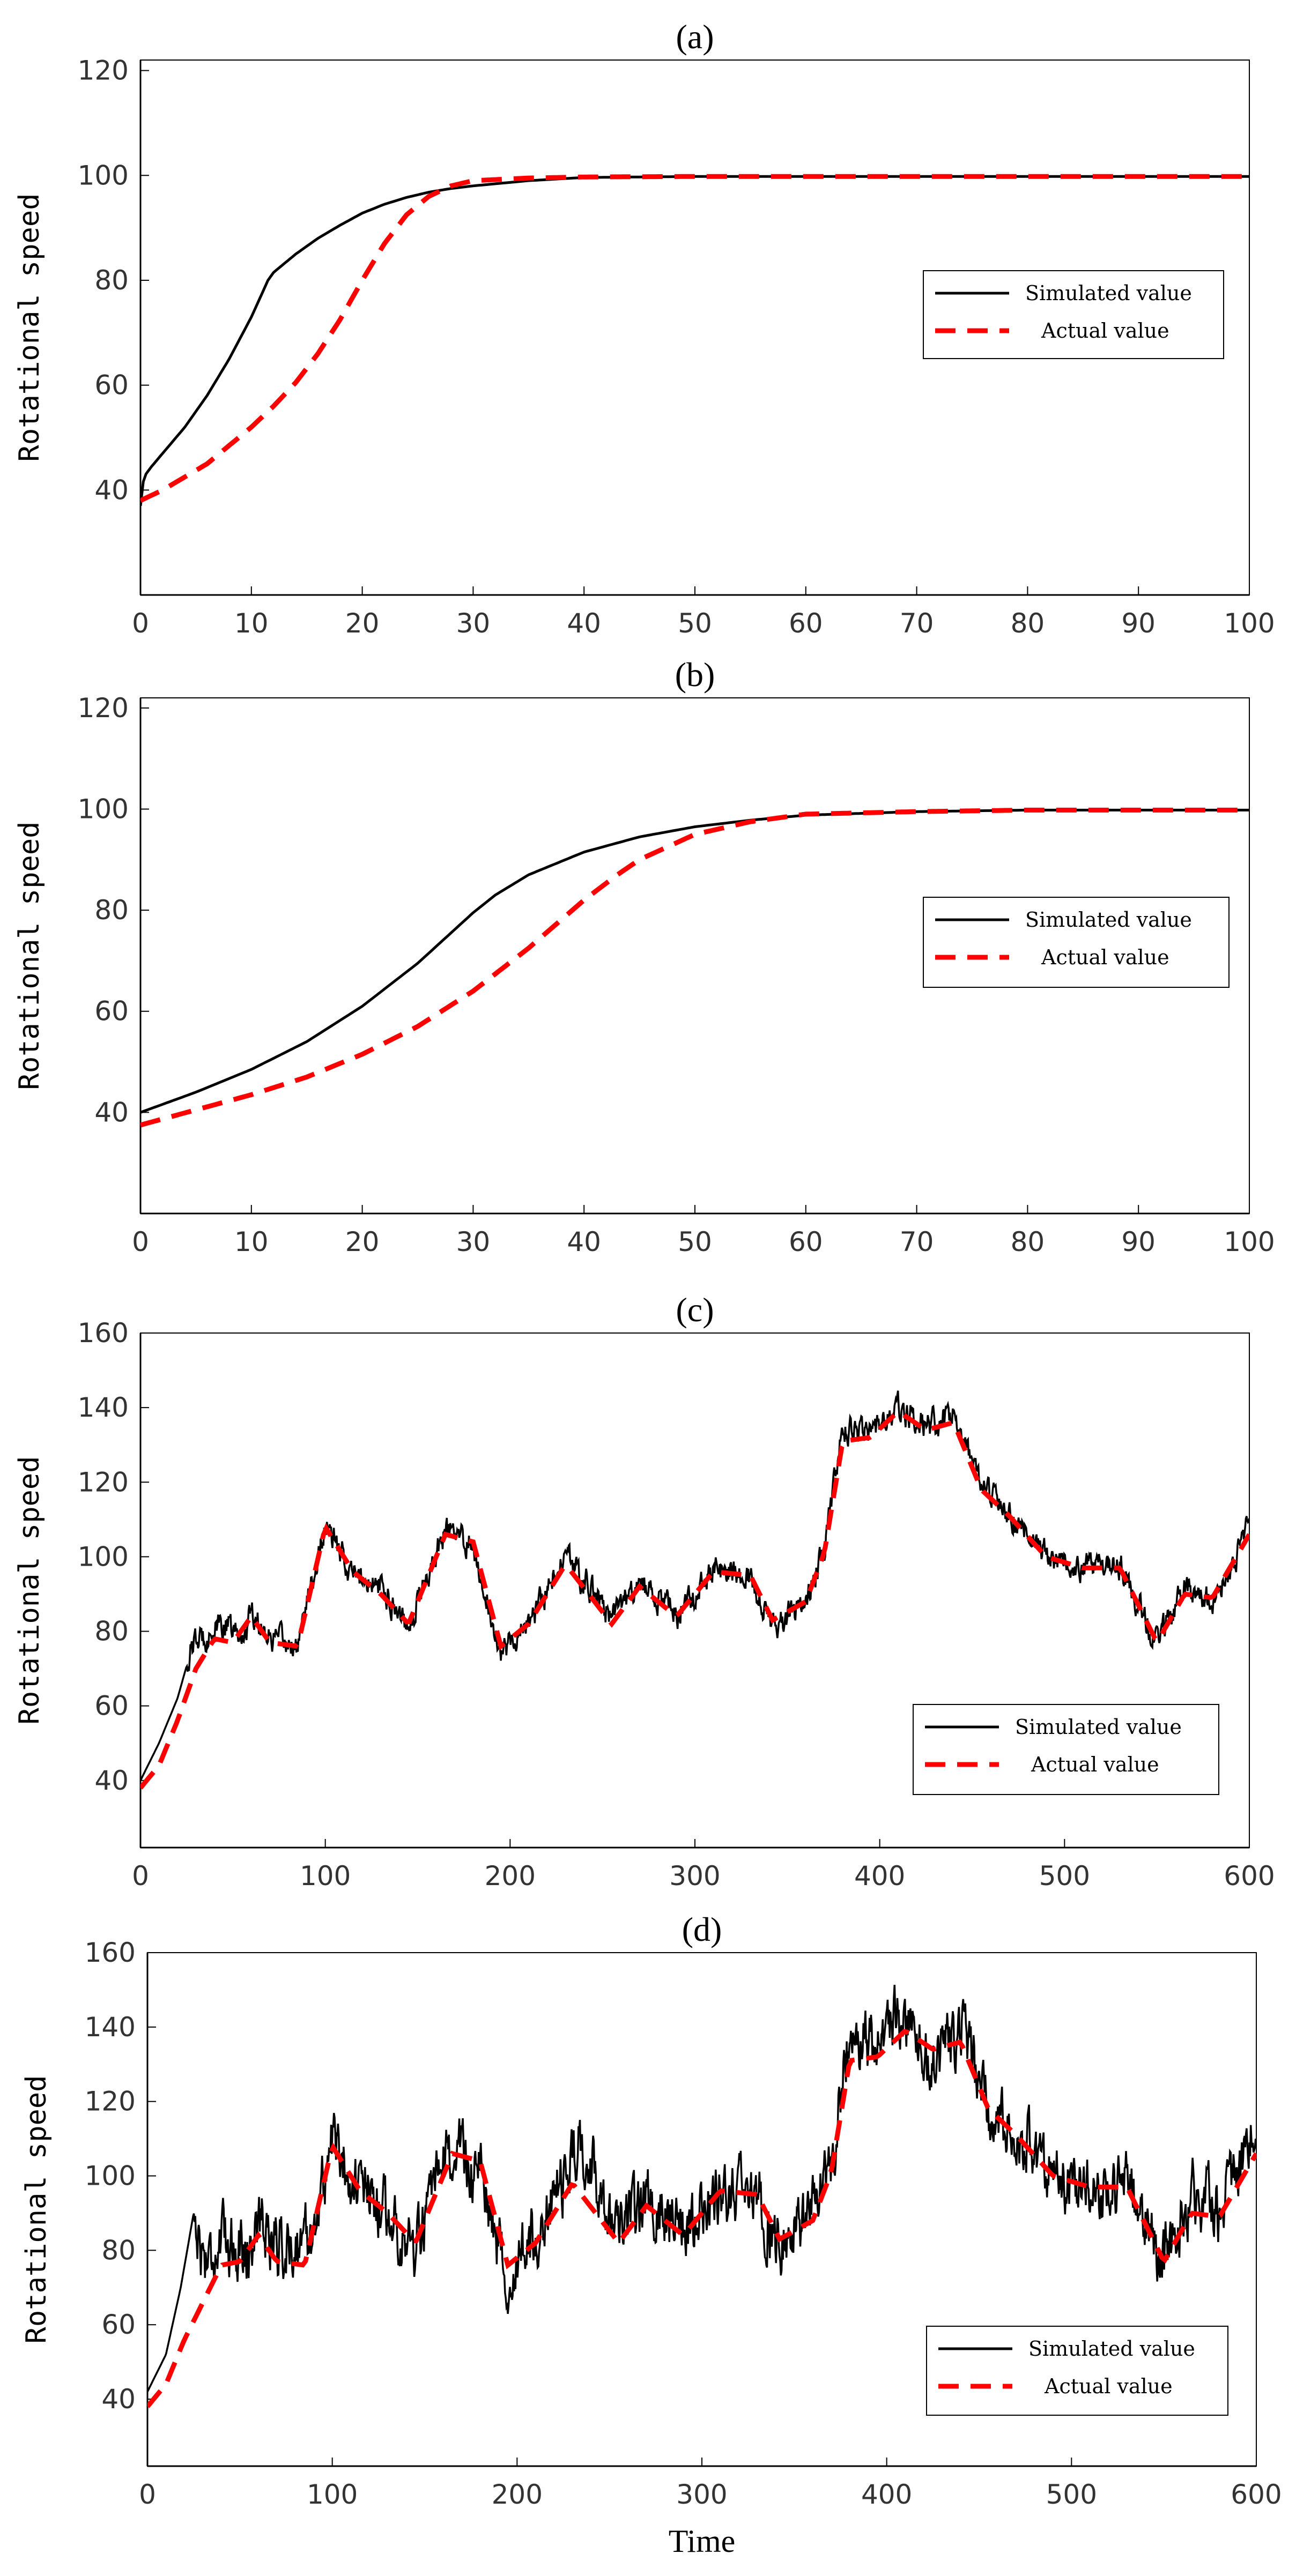 This screenshot has width=1296, height=2576. I want to click on x-axis-label: Time, so click(702, 2541).